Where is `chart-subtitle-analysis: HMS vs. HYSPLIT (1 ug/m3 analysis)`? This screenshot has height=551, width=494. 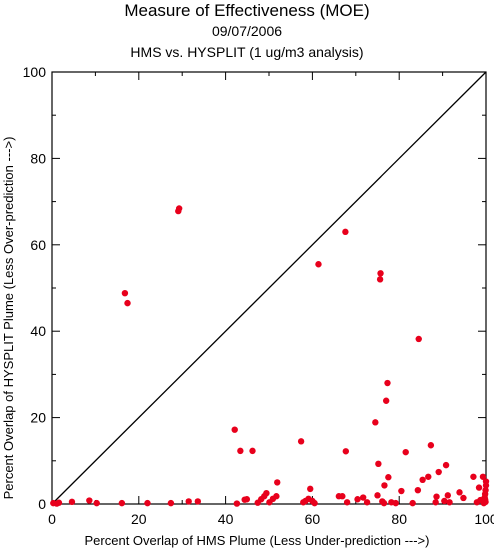
chart-subtitle-analysis: HMS vs. HYSPLIT (1 ug/m3 analysis) is located at coordinates (247, 52).